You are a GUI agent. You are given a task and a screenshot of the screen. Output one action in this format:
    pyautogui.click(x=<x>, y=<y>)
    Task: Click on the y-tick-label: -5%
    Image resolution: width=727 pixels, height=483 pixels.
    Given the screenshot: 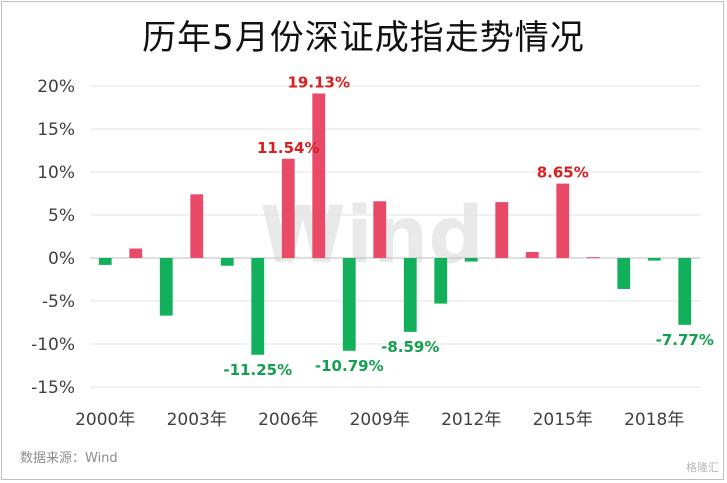 What is the action you would take?
    pyautogui.click(x=58, y=302)
    